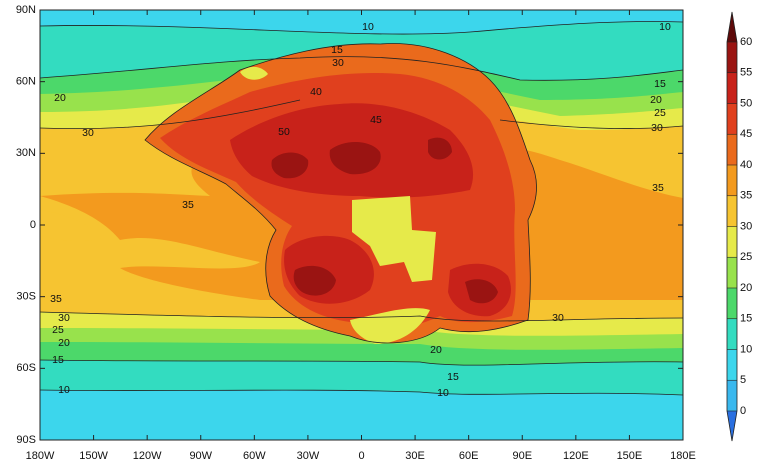 The width and height of the screenshot is (760, 459). What do you see at coordinates (147, 454) in the screenshot?
I see `lon-label: 120W` at bounding box center [147, 454].